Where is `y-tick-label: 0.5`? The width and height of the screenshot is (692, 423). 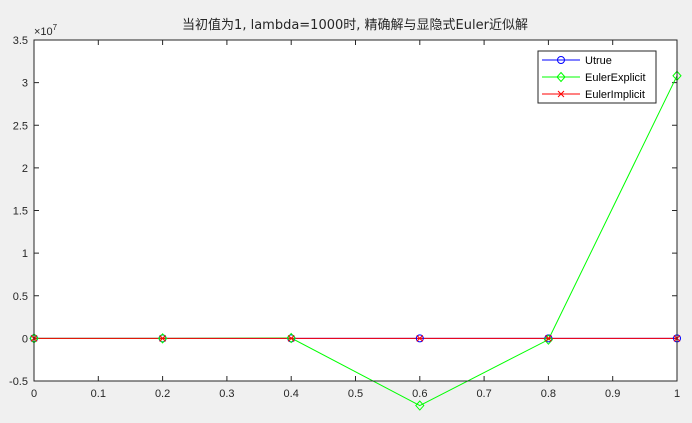 y-tick-label: 0.5 is located at coordinates (20, 297).